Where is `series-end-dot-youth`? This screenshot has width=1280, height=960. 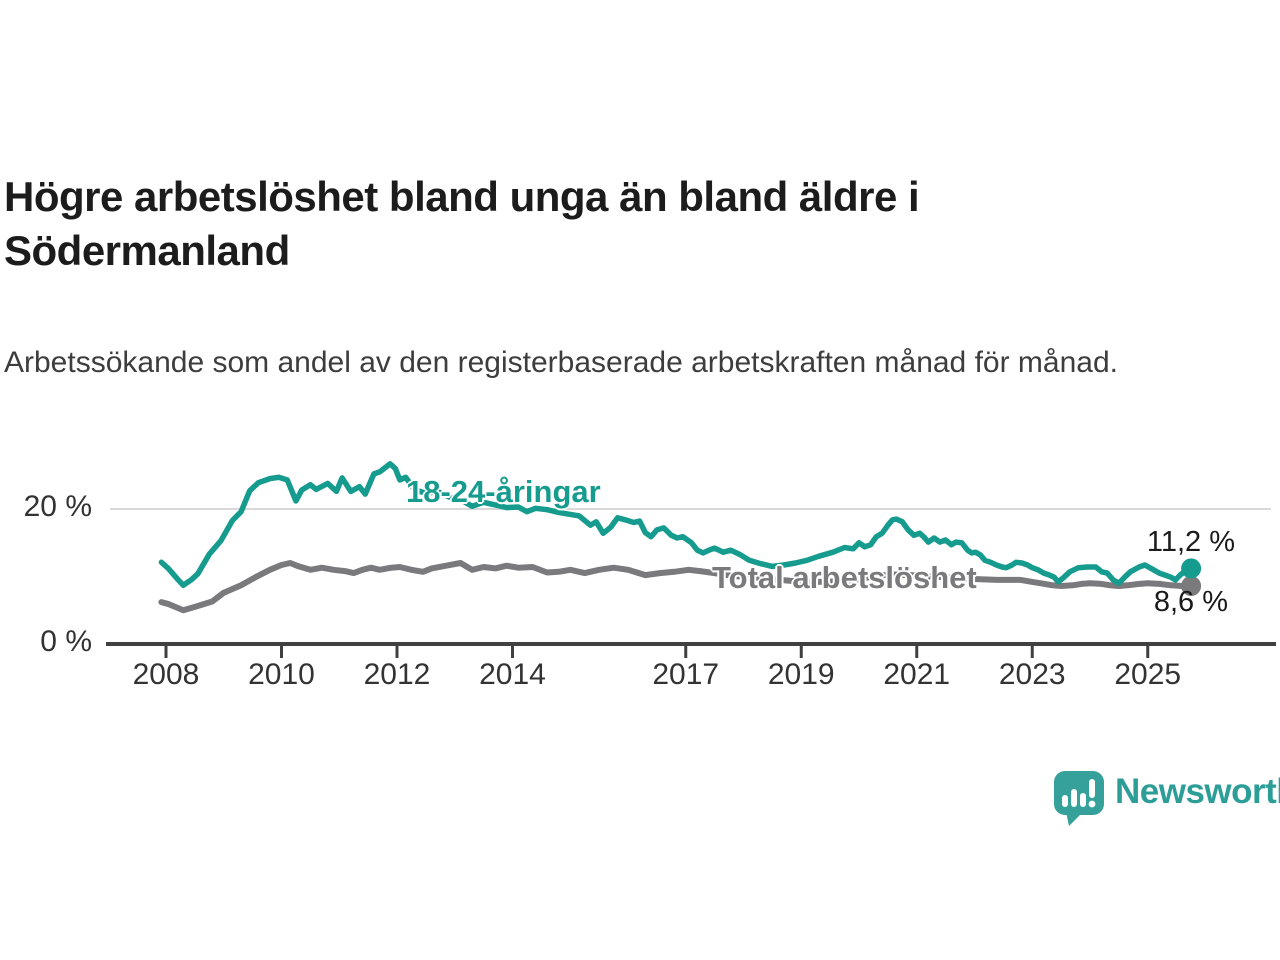 series-end-dot-youth is located at coordinates (1191, 568).